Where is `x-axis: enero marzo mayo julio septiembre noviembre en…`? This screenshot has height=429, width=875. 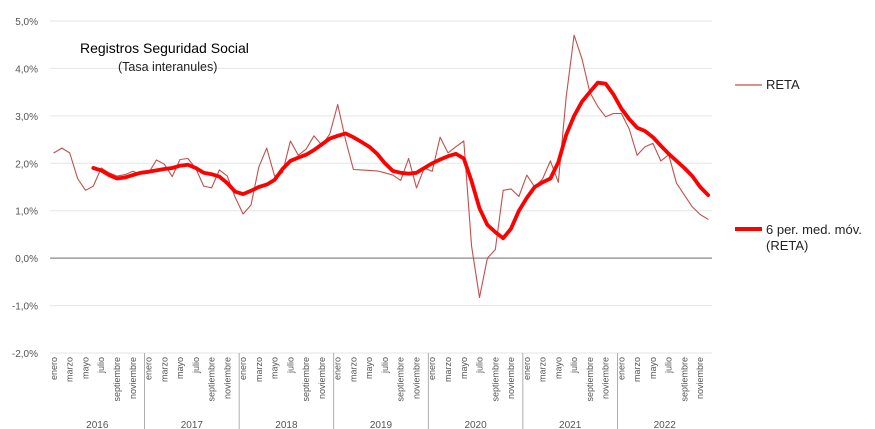
x-axis: enero marzo mayo julio septiembre noviembre en… is located at coordinates (377, 391).